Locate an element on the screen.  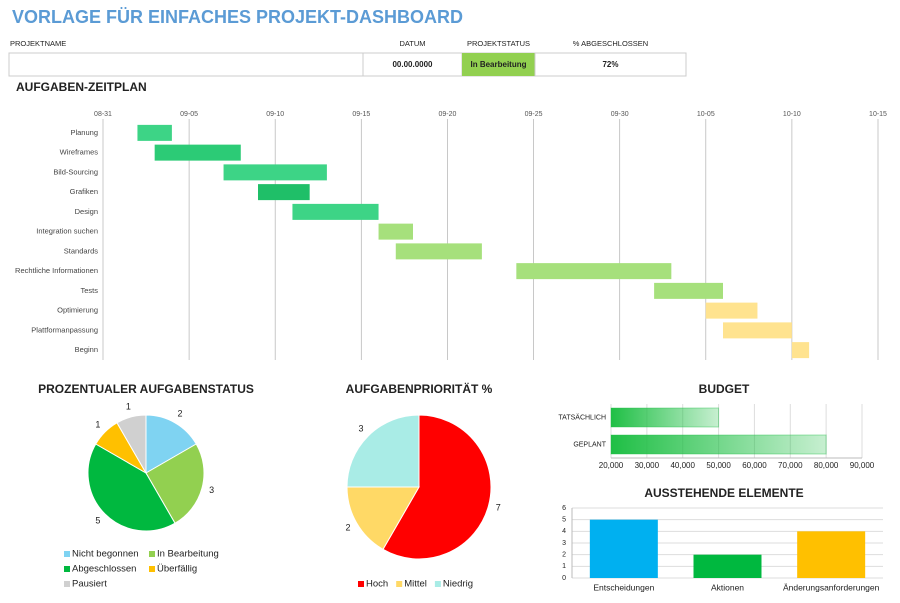
task-label: Integration suchen is located at coordinates (67, 231).